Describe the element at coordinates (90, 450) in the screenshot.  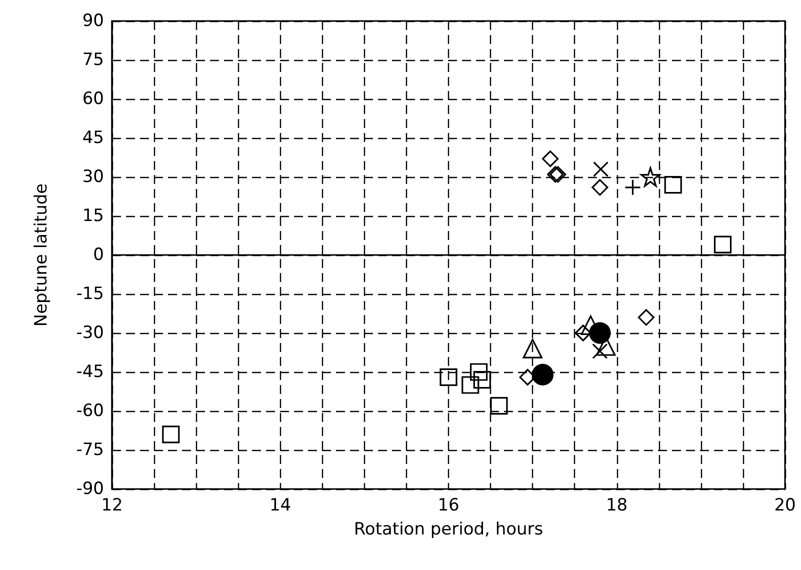
I see `y-tick-label: -75` at that location.